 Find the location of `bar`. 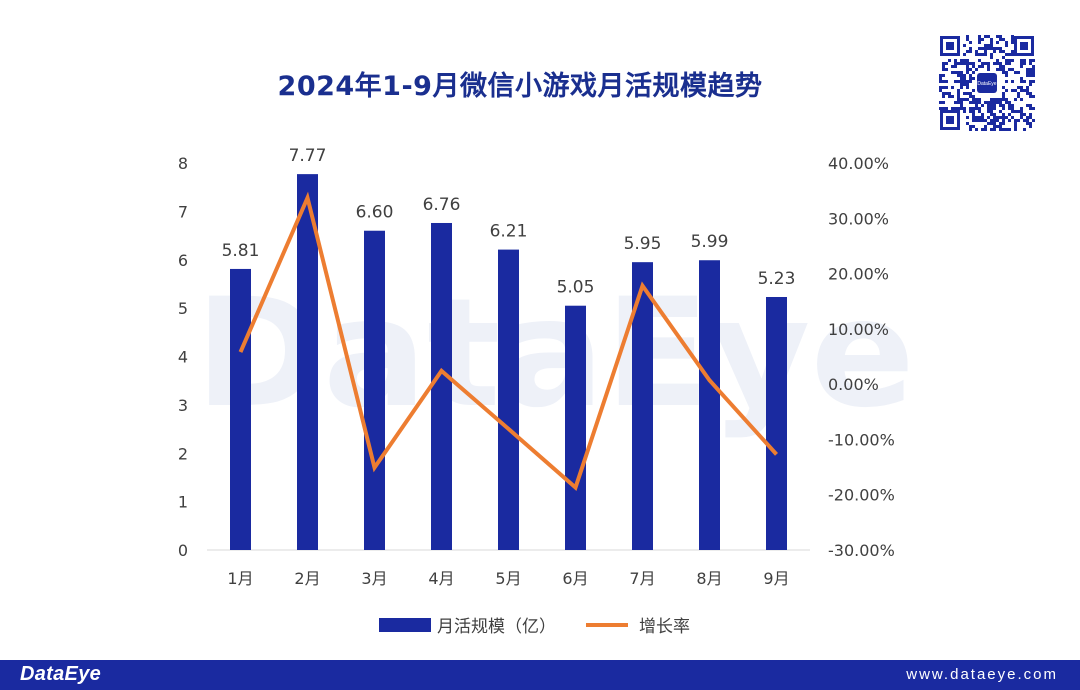

bar is located at coordinates (575, 427).